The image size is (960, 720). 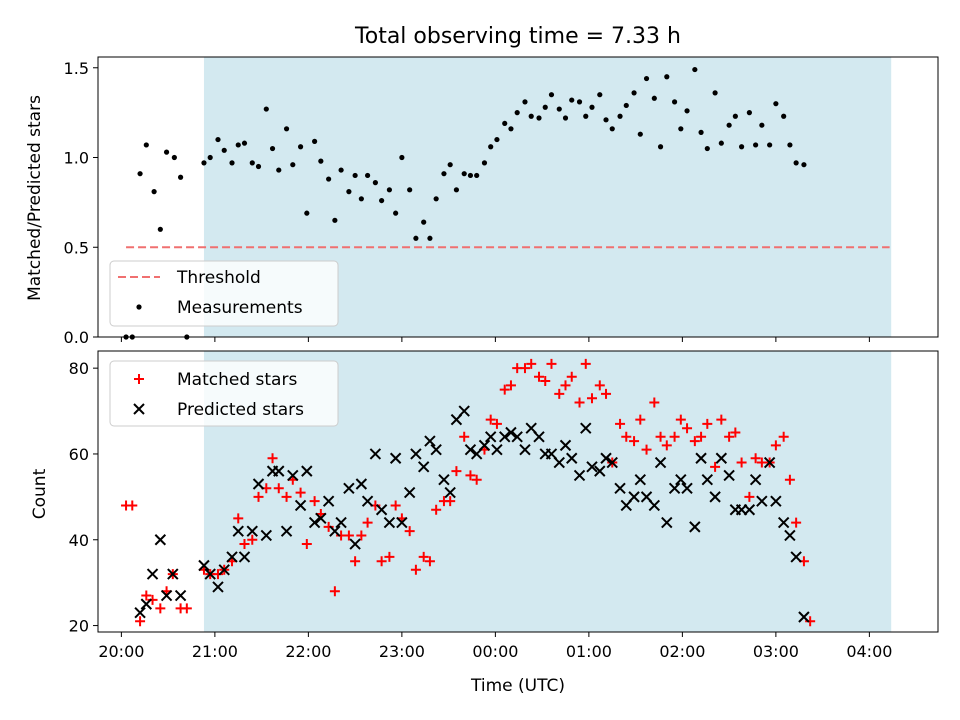 I want to click on x-tick-label: 22:00, so click(x=308, y=651).